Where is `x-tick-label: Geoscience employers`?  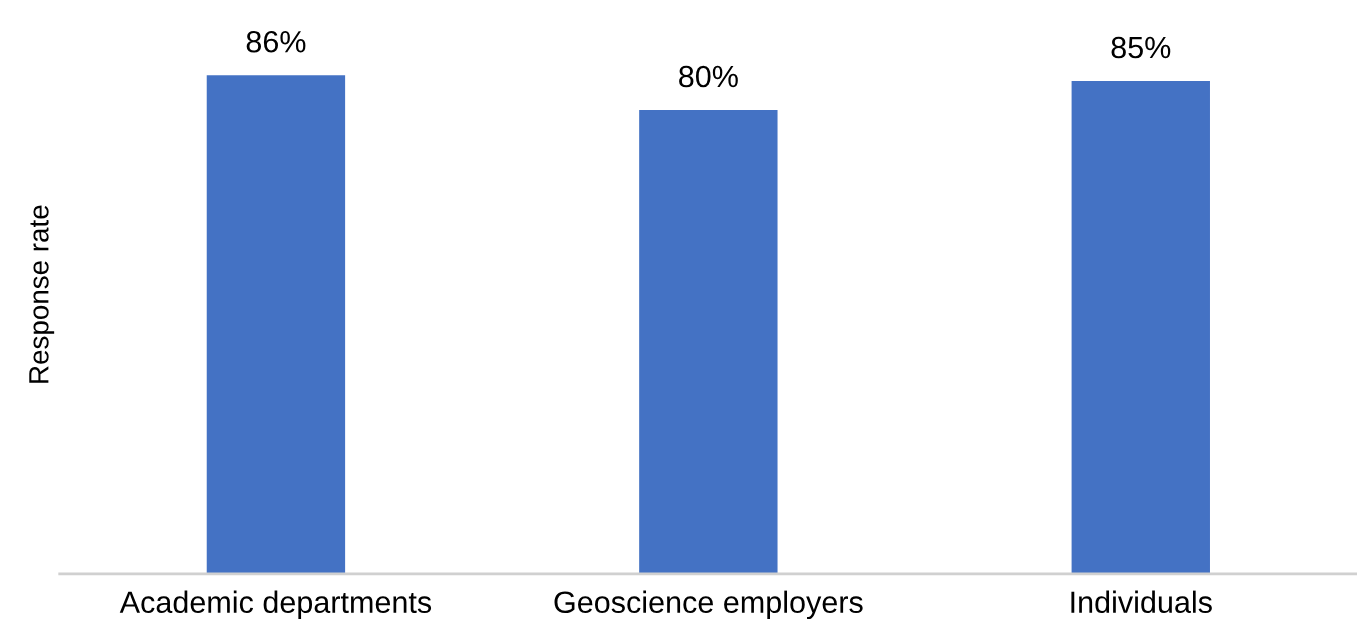
x-tick-label: Geoscience employers is located at coordinates (708, 605).